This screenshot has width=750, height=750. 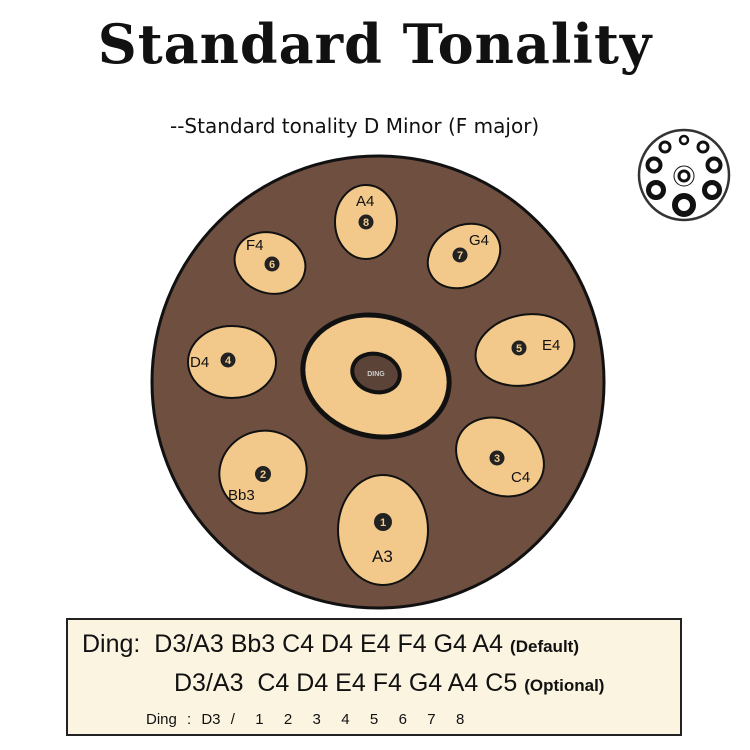 I want to click on default-notes: D3/A3 Bb3 C4 D4 E4 F4 G4 A4, so click(x=329, y=644).